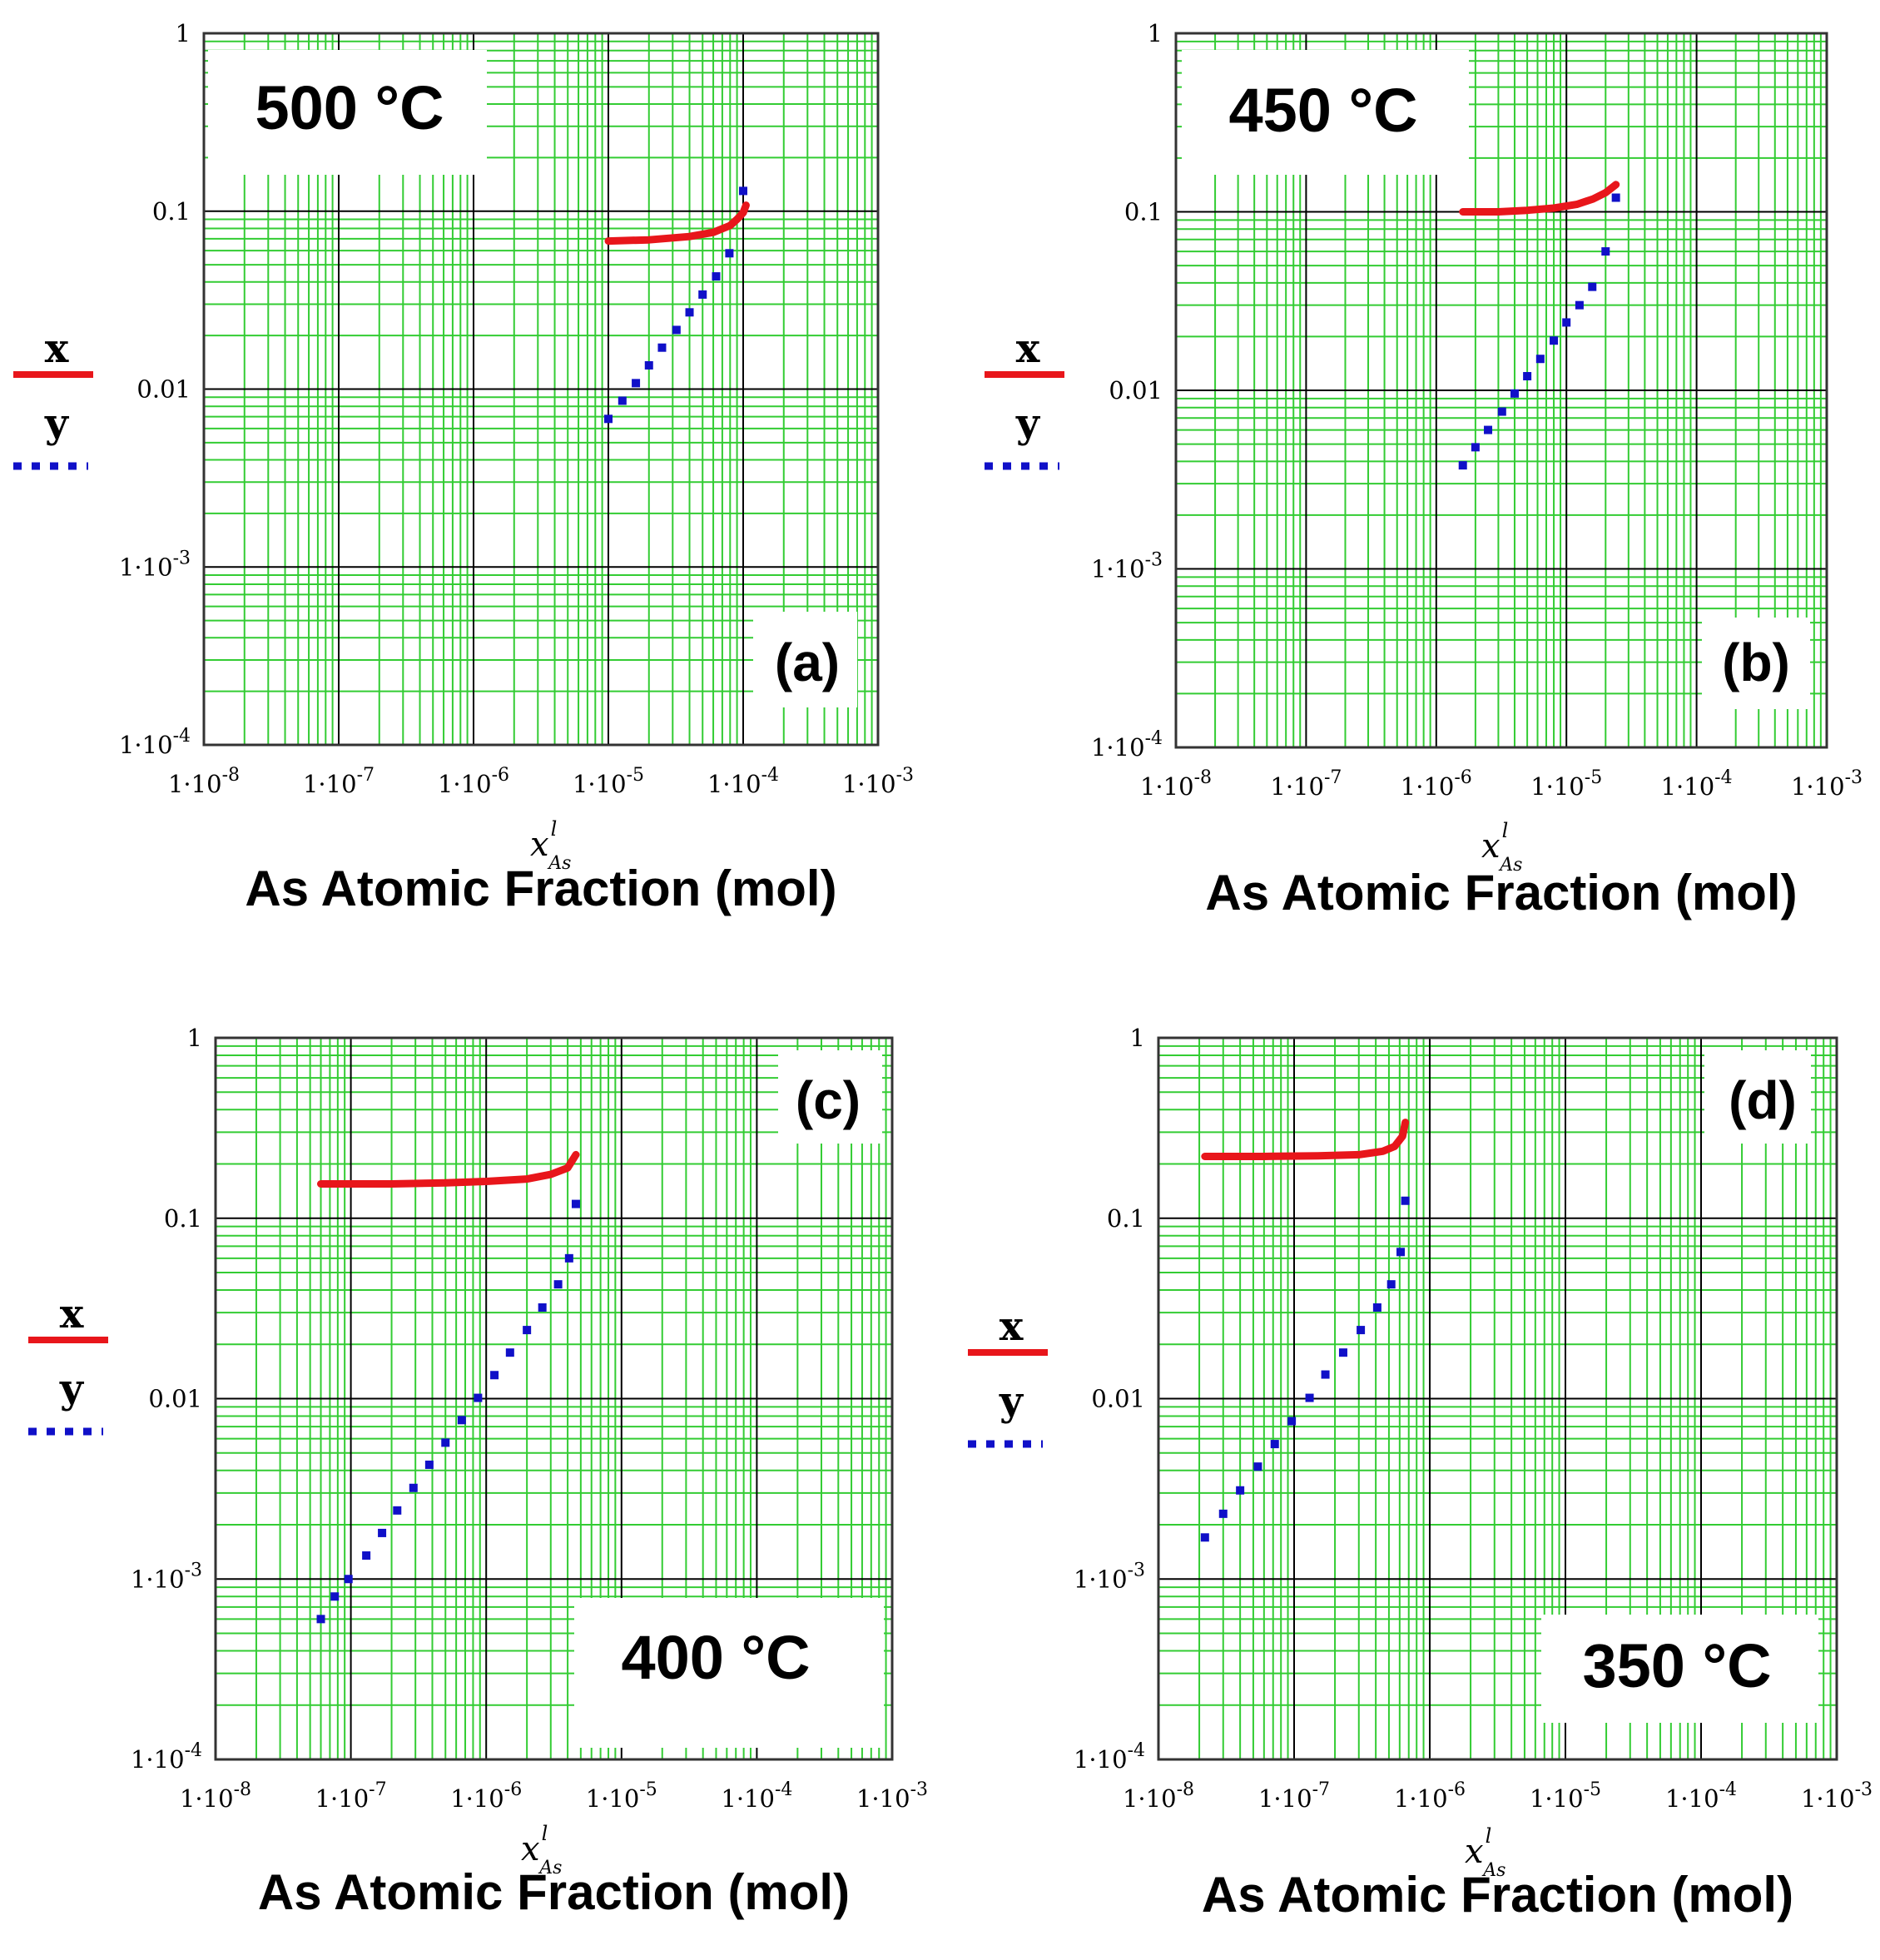 The height and width of the screenshot is (1960, 1880). I want to click on panel-label: (b), so click(1756, 662).